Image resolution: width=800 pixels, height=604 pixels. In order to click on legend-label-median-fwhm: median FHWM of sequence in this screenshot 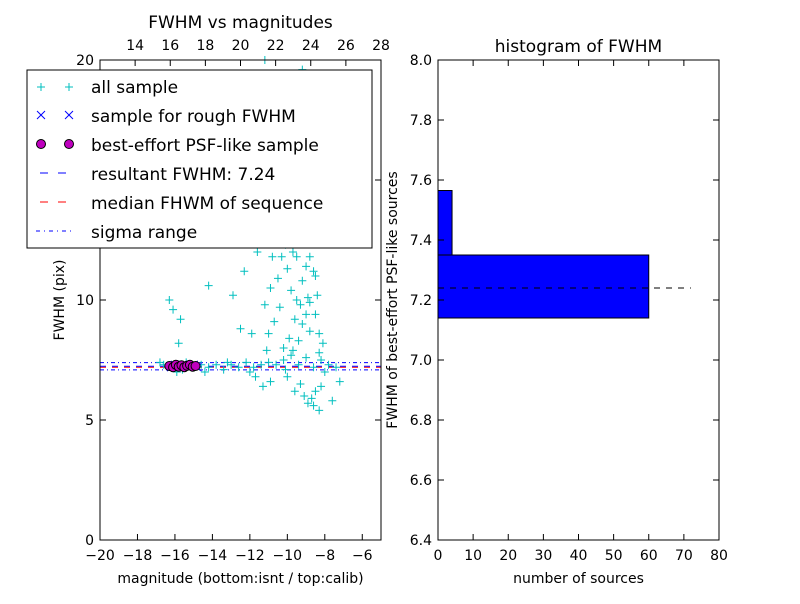, I will do `click(207, 204)`.